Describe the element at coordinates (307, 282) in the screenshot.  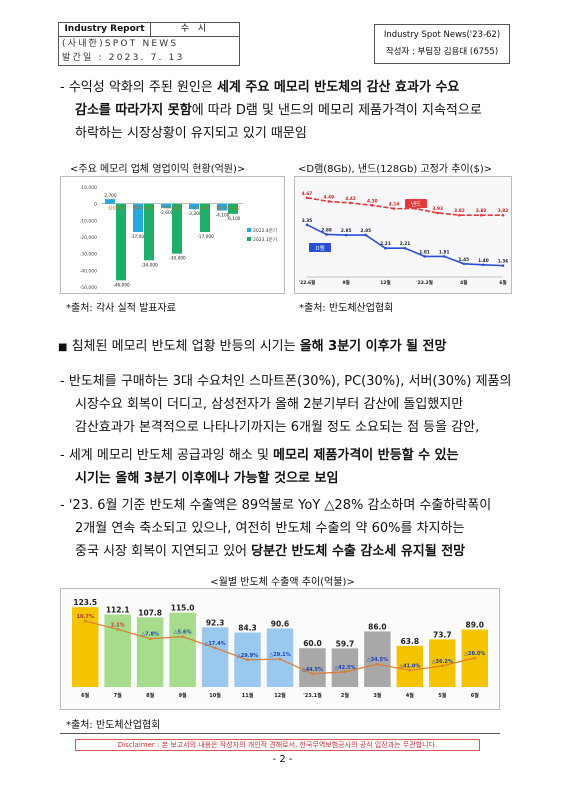
I see `x-tick-label: '22.6월` at that location.